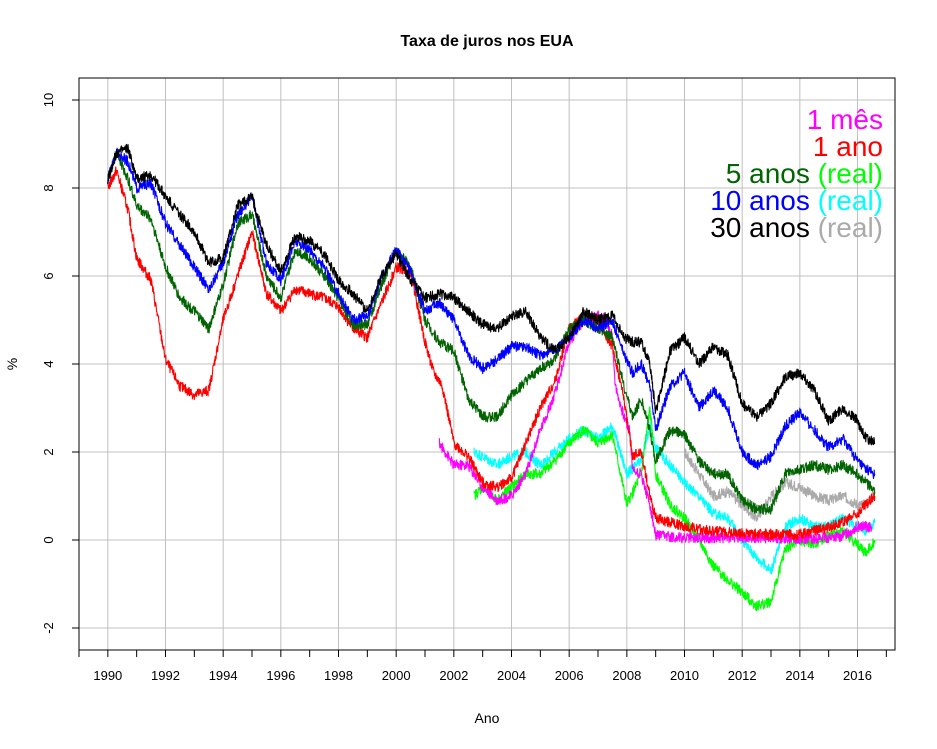  Describe the element at coordinates (799, 675) in the screenshot. I see `x-tick-label: 2014` at that location.